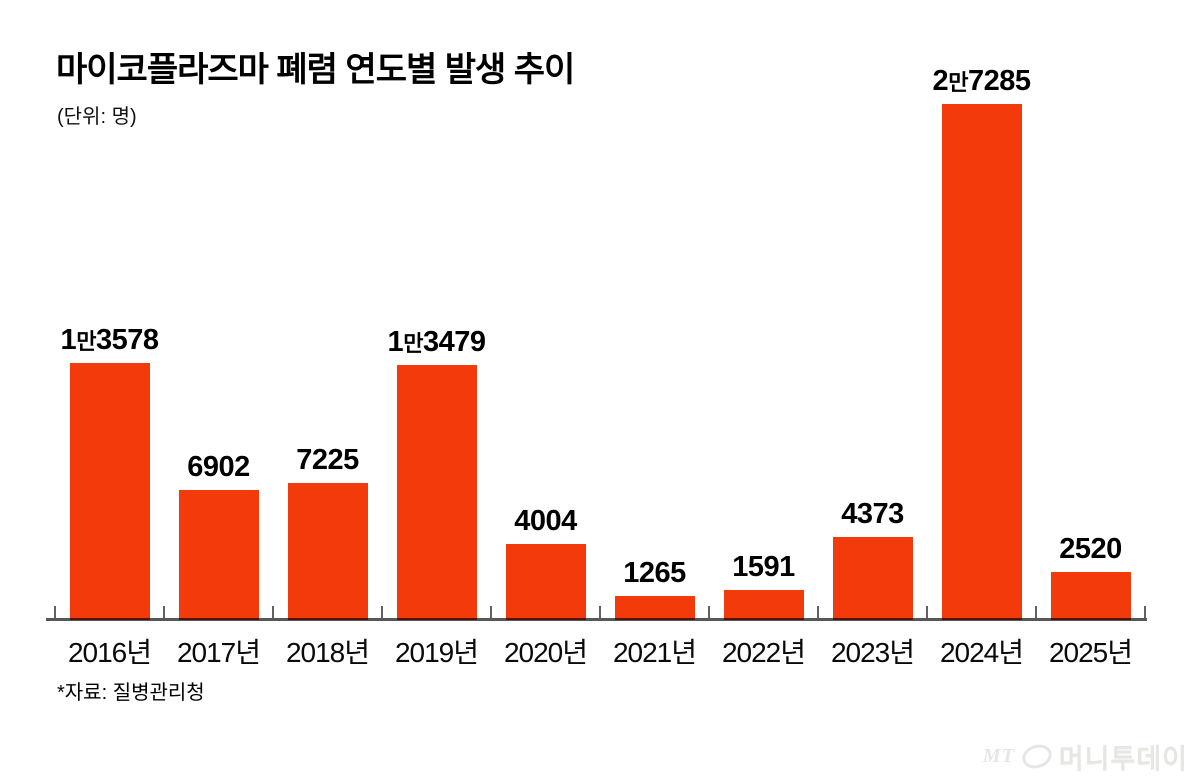 The width and height of the screenshot is (1200, 784). I want to click on bar-value-label-2024년: 2만7285, so click(981, 81).